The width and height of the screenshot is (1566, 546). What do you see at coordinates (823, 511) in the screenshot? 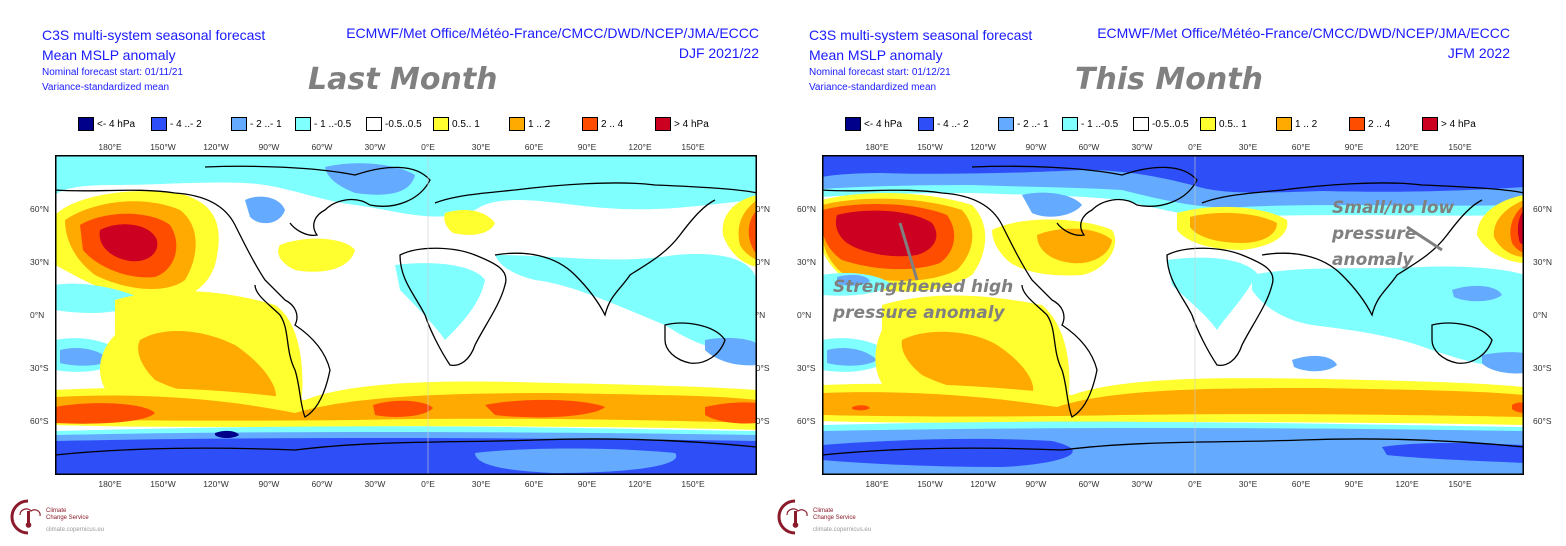
I see `logo-line1: Climate` at bounding box center [823, 511].